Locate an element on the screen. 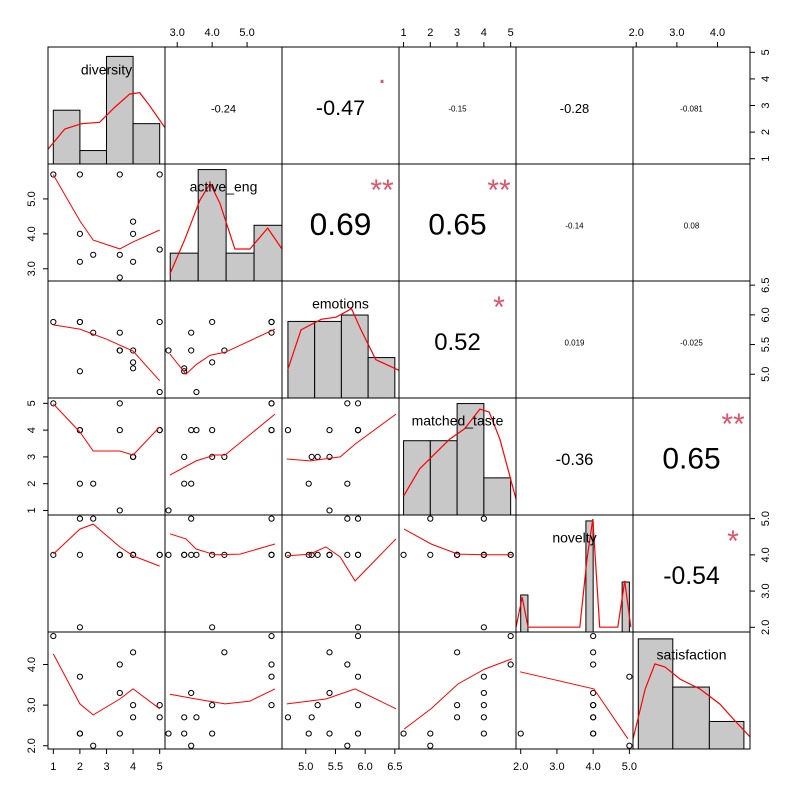 The height and width of the screenshot is (800, 800). y-tick-label: 5.5 is located at coordinates (766, 344).